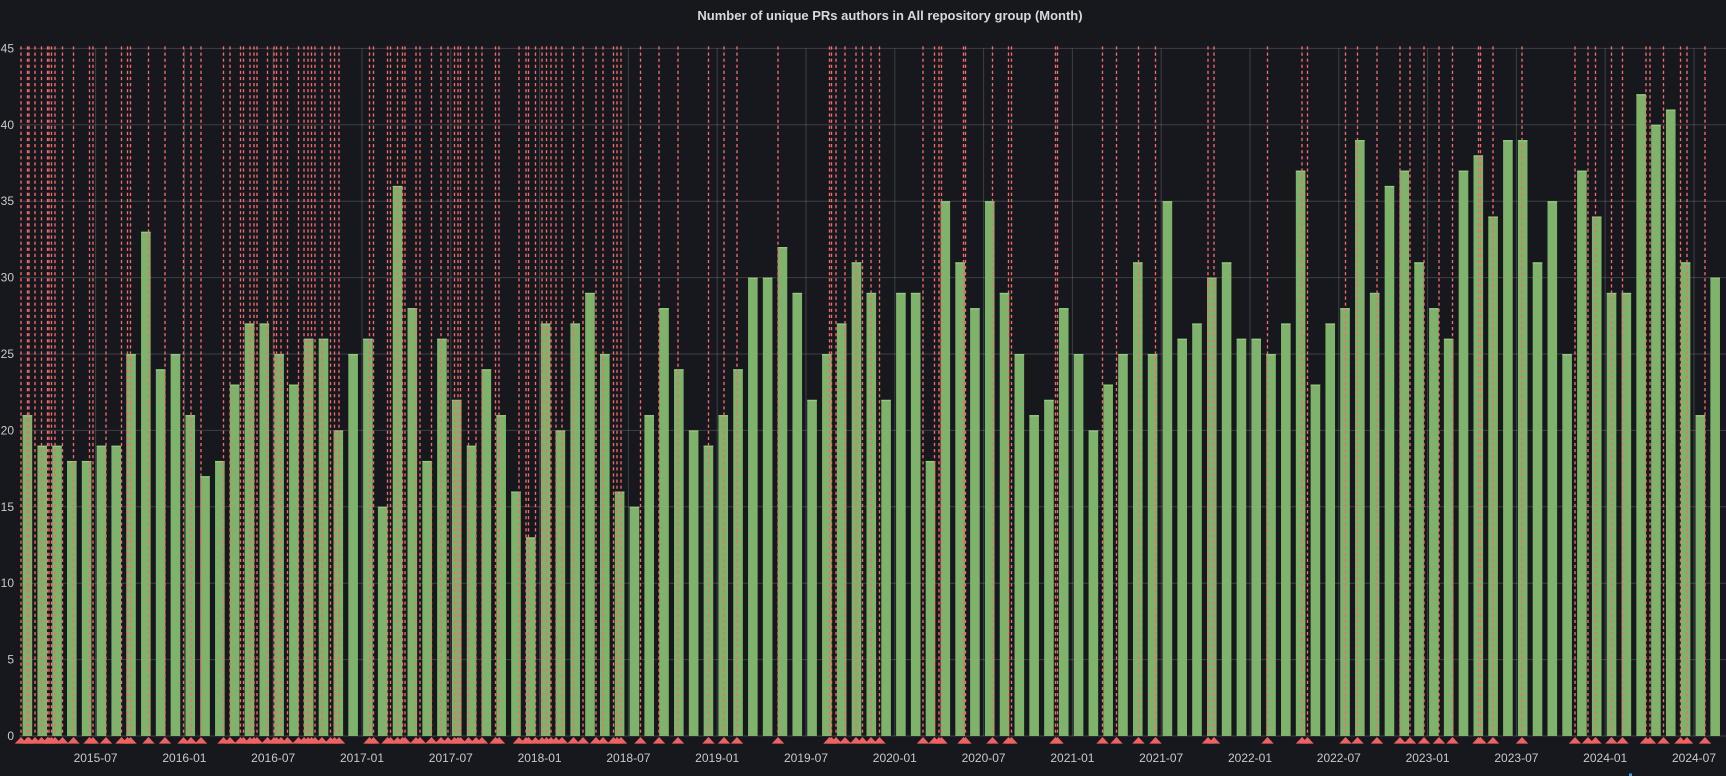 This screenshot has width=1726, height=776. What do you see at coordinates (8, 201) in the screenshot?
I see `svg-text: 35` at bounding box center [8, 201].